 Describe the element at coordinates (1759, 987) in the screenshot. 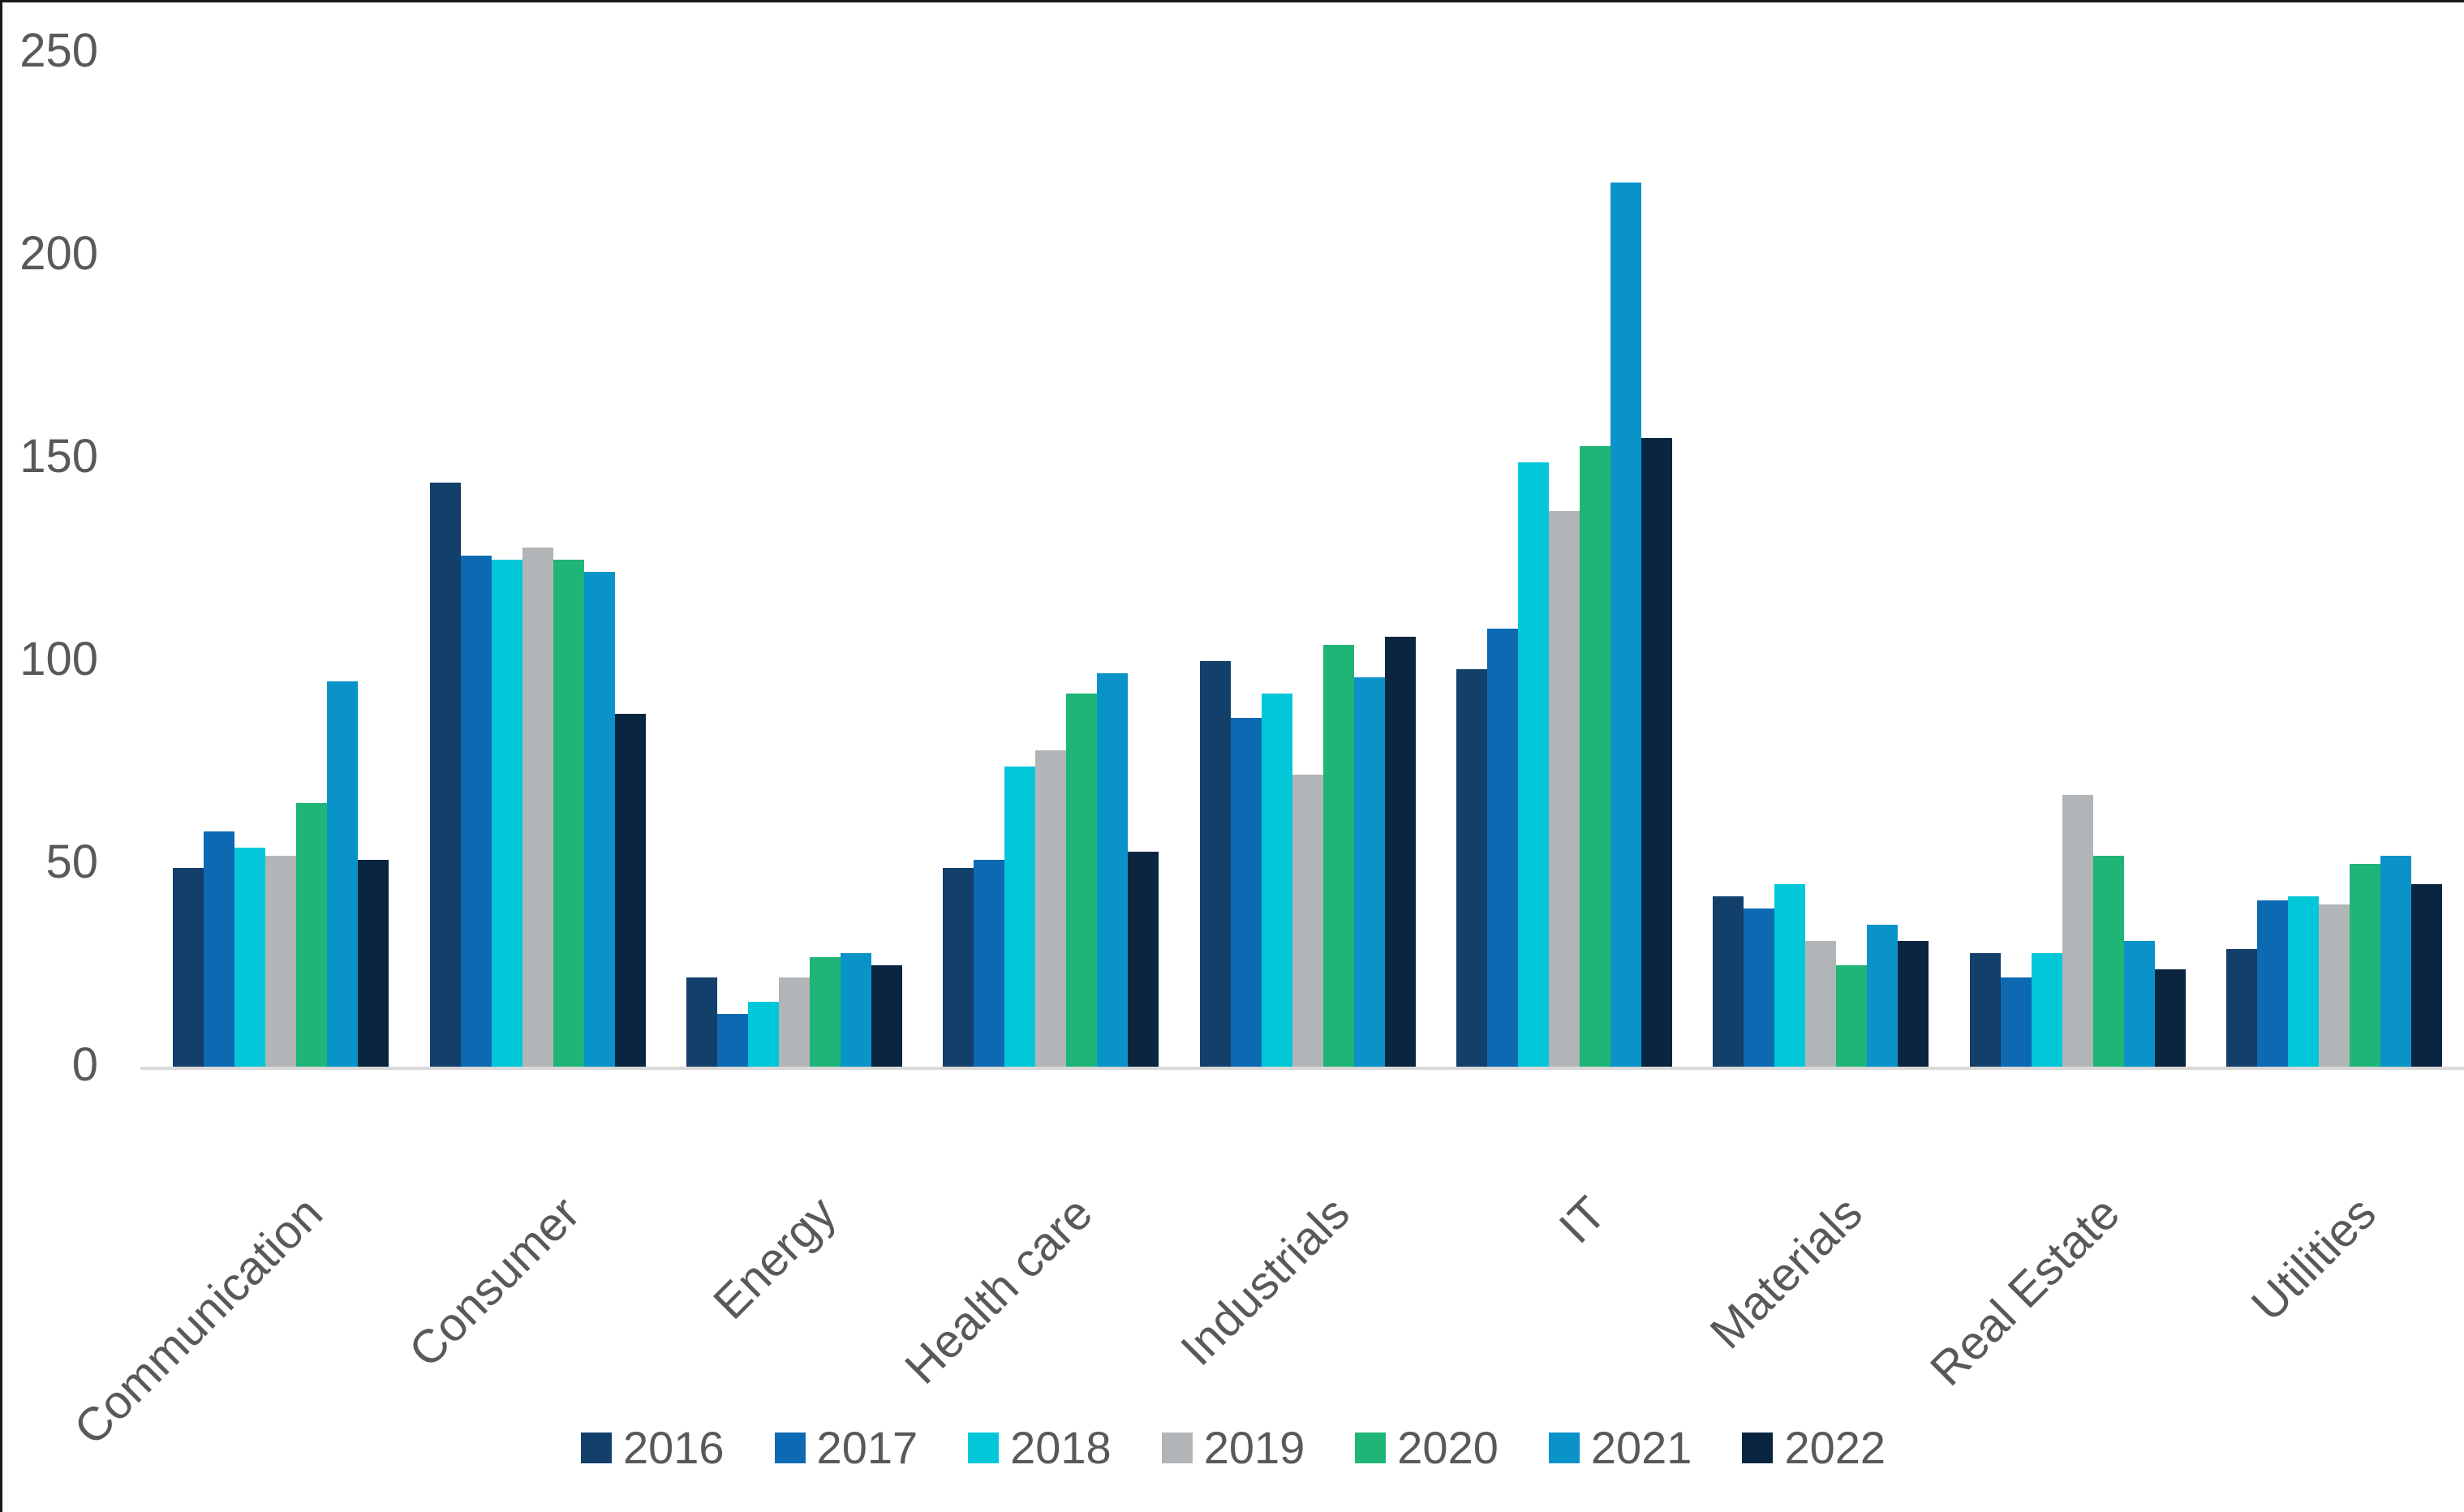

I see `bar-2017-materials` at that location.